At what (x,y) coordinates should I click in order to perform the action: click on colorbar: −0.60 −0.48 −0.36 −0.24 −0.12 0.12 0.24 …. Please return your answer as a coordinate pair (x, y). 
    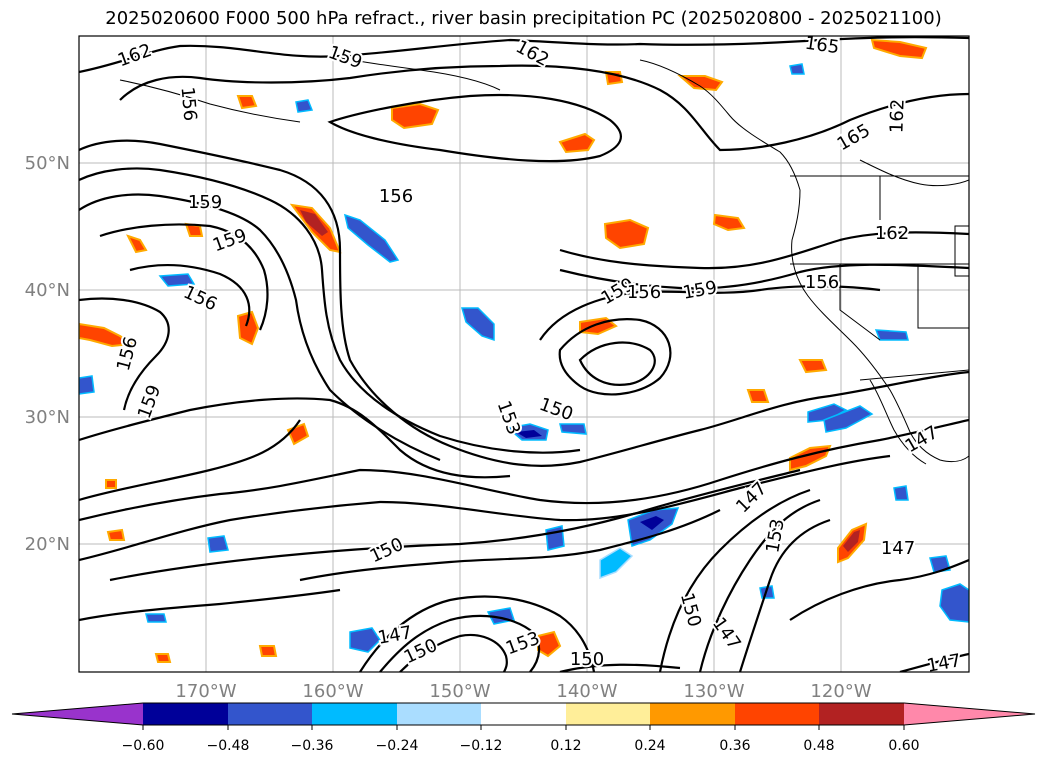
    Looking at the image, I should click on (523, 728).